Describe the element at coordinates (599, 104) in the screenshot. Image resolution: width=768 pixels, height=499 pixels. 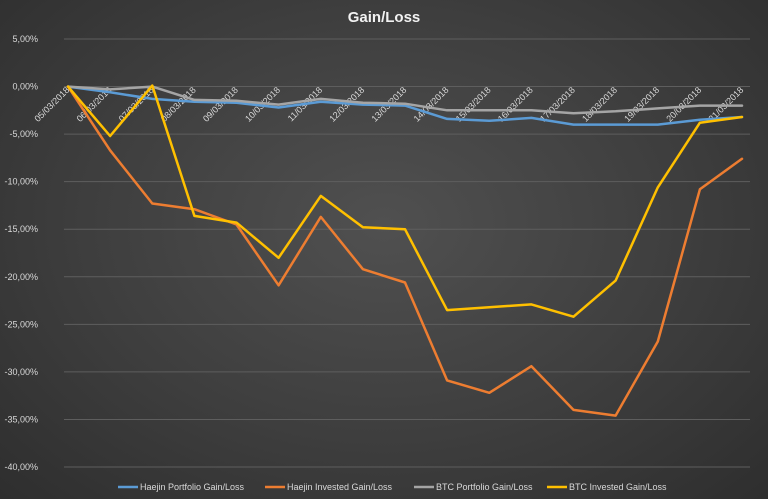
I see `x-tick-label: 18/03/2018` at that location.